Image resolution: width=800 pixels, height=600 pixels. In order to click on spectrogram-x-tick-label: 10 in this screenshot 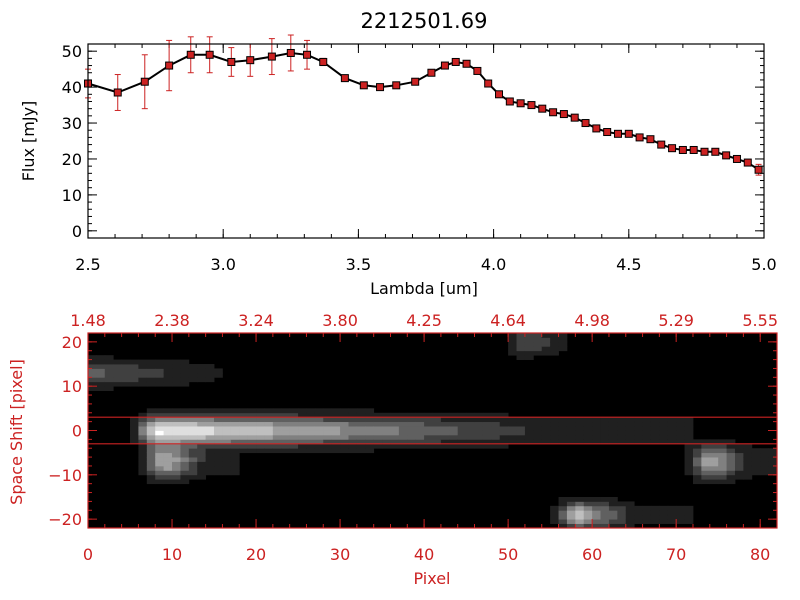, I will do `click(172, 554)`.